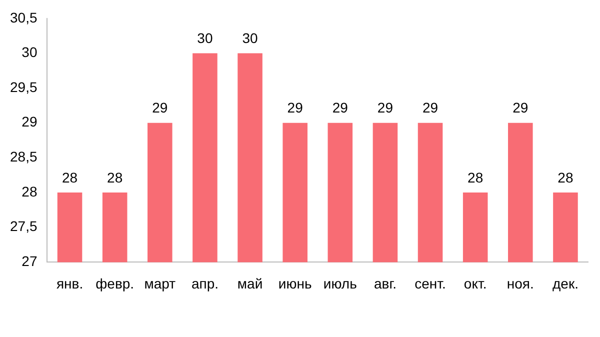 The image size is (600, 337). Describe the element at coordinates (30, 122) in the screenshot. I see `y-tick-label: 29` at that location.